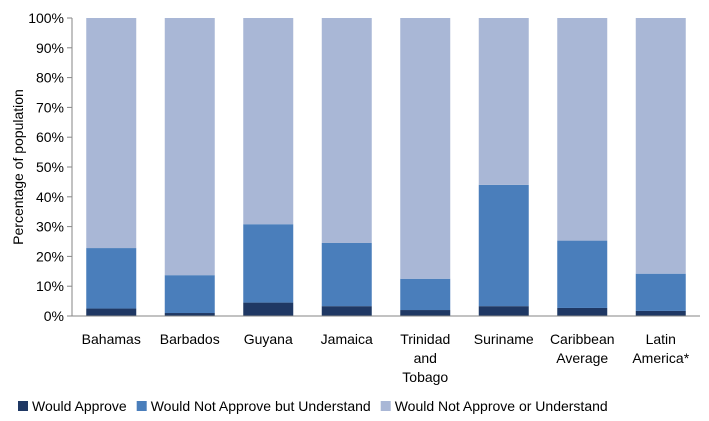 This screenshot has width=709, height=421. Describe the element at coordinates (50, 286) in the screenshot. I see `y-tick-label: 10%` at that location.